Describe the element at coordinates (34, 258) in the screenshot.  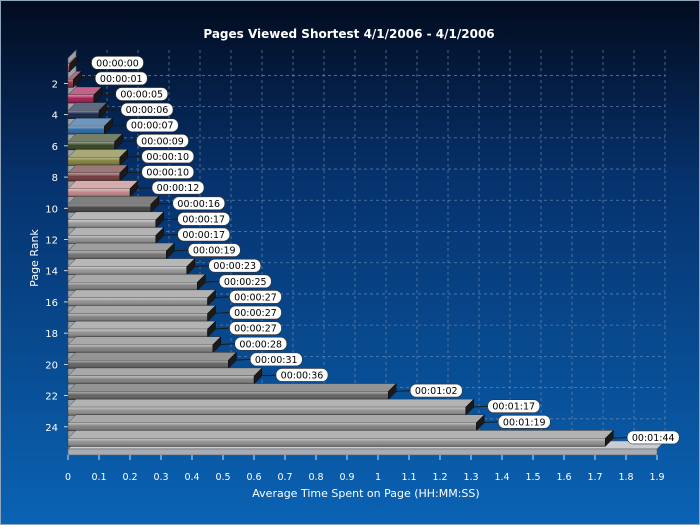
I see `y-axis-title: Page Rank` at that location.